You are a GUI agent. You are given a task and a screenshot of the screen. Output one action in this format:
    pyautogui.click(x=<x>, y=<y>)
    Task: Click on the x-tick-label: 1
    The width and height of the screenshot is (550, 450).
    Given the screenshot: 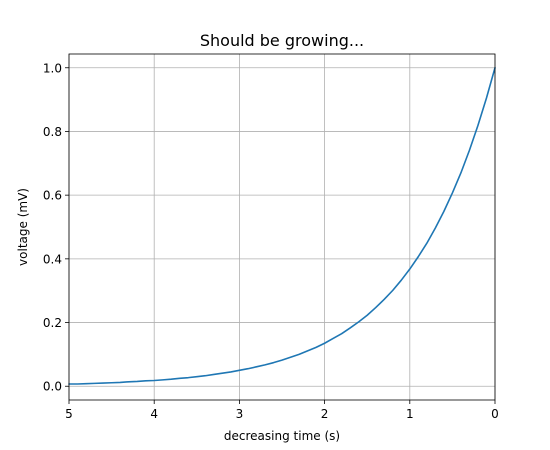 What is the action you would take?
    pyautogui.click(x=410, y=414)
    